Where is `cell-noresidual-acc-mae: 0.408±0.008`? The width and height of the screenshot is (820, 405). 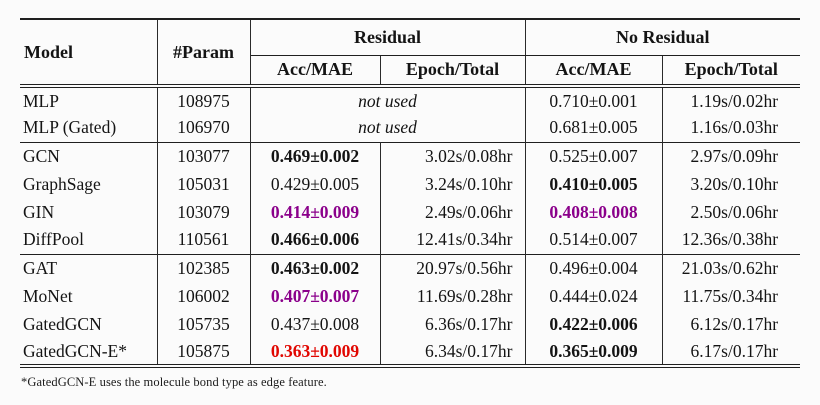 cell-noresidual-acc-mae: 0.408±0.008 is located at coordinates (594, 212).